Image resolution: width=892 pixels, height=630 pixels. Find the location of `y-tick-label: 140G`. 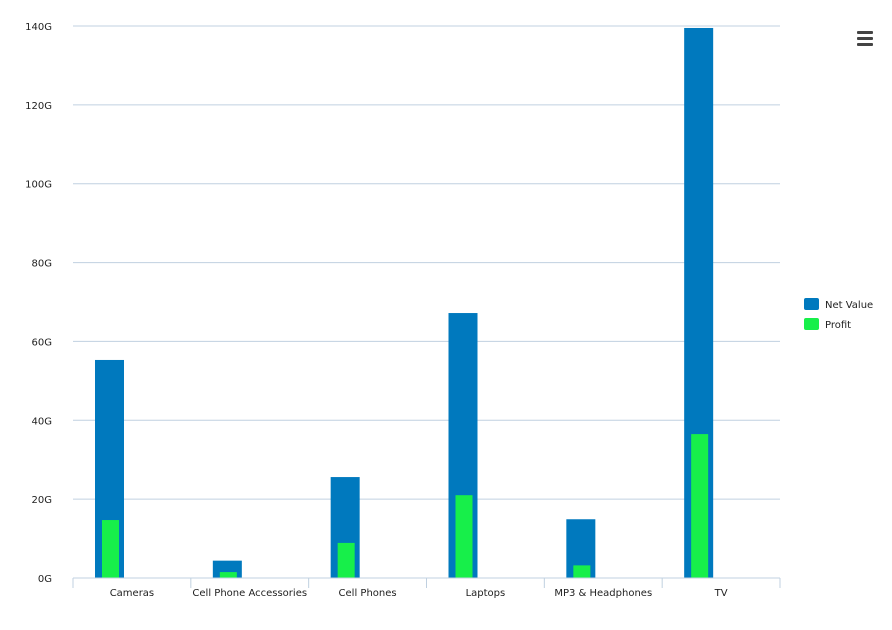

y-tick-label: 140G is located at coordinates (38, 27).